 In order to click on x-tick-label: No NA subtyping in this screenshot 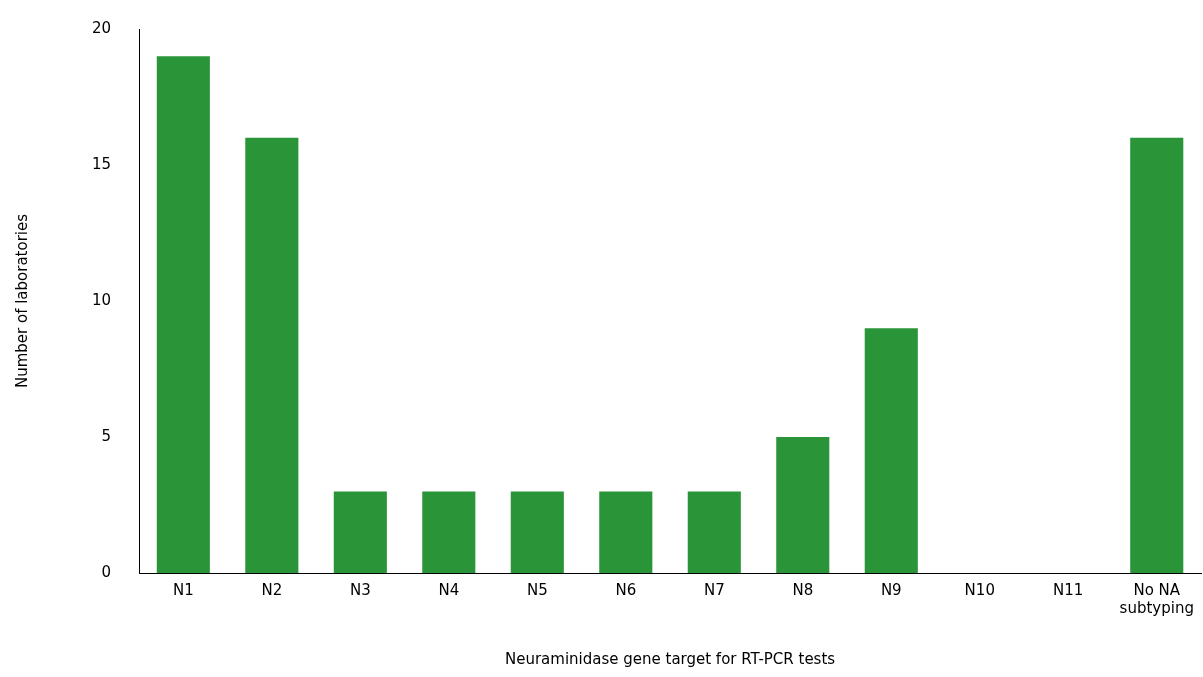, I will do `click(1156, 598)`.